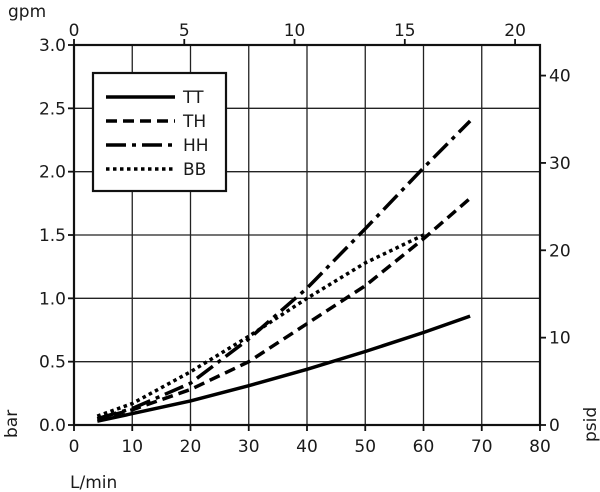 This screenshot has width=600, height=492. What do you see at coordinates (560, 164) in the screenshot?
I see `y2-tick-label: 30` at bounding box center [560, 164].